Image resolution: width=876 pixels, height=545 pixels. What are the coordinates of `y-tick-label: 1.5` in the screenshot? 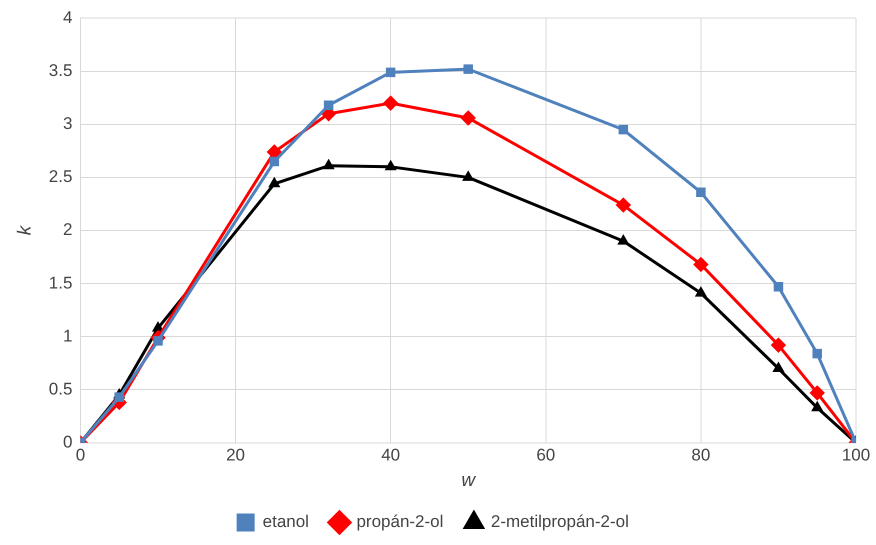 It's located at (60, 282).